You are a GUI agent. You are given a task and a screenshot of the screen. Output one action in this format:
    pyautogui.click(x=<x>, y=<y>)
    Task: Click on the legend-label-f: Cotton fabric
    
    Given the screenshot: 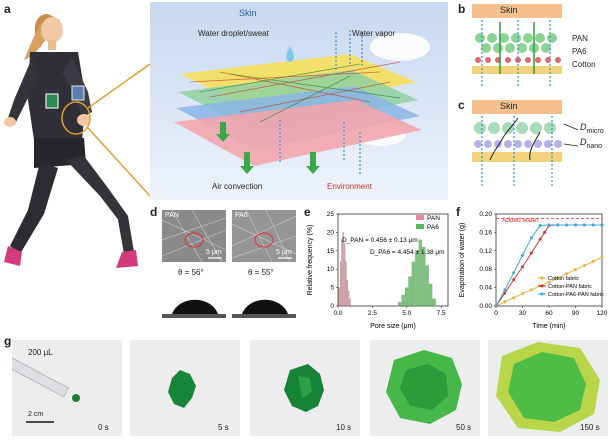 What is the action you would take?
    pyautogui.click(x=563, y=279)
    